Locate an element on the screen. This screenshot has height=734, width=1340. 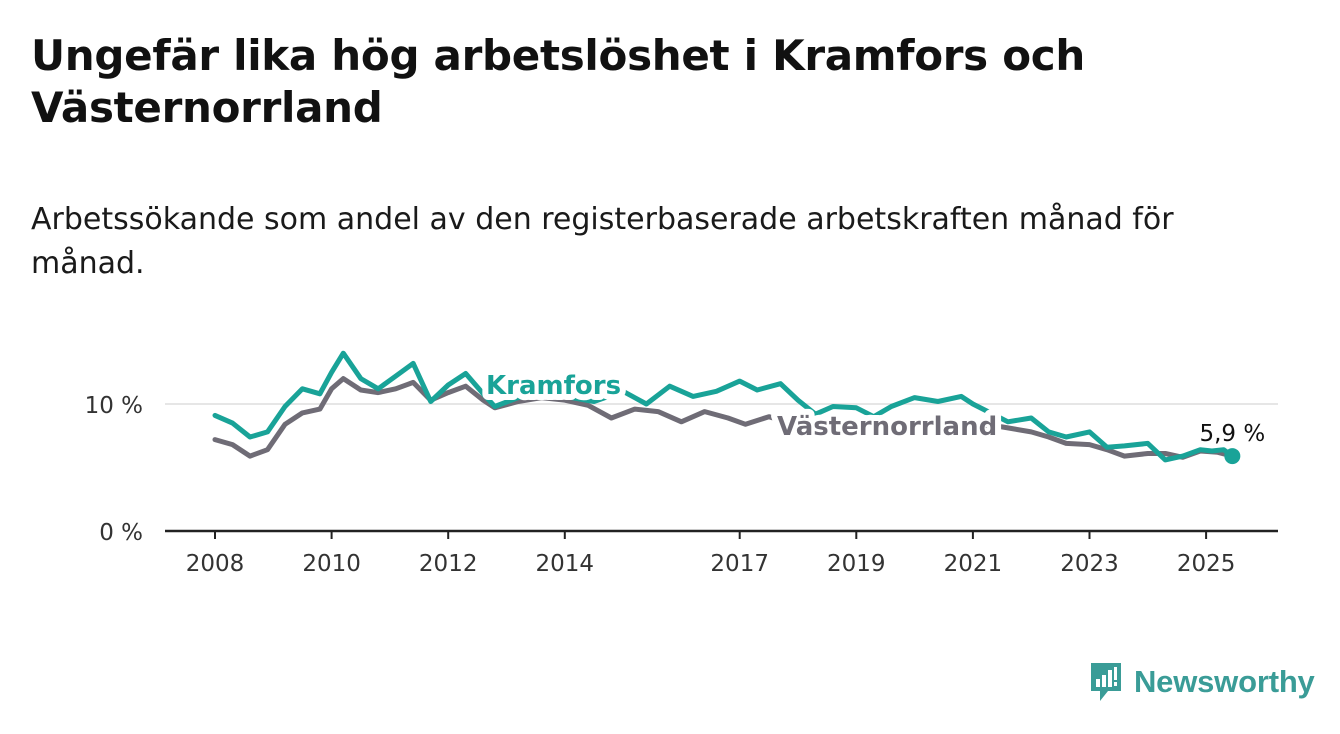
end-value-label-halo: 5,9 % is located at coordinates (1232, 434).